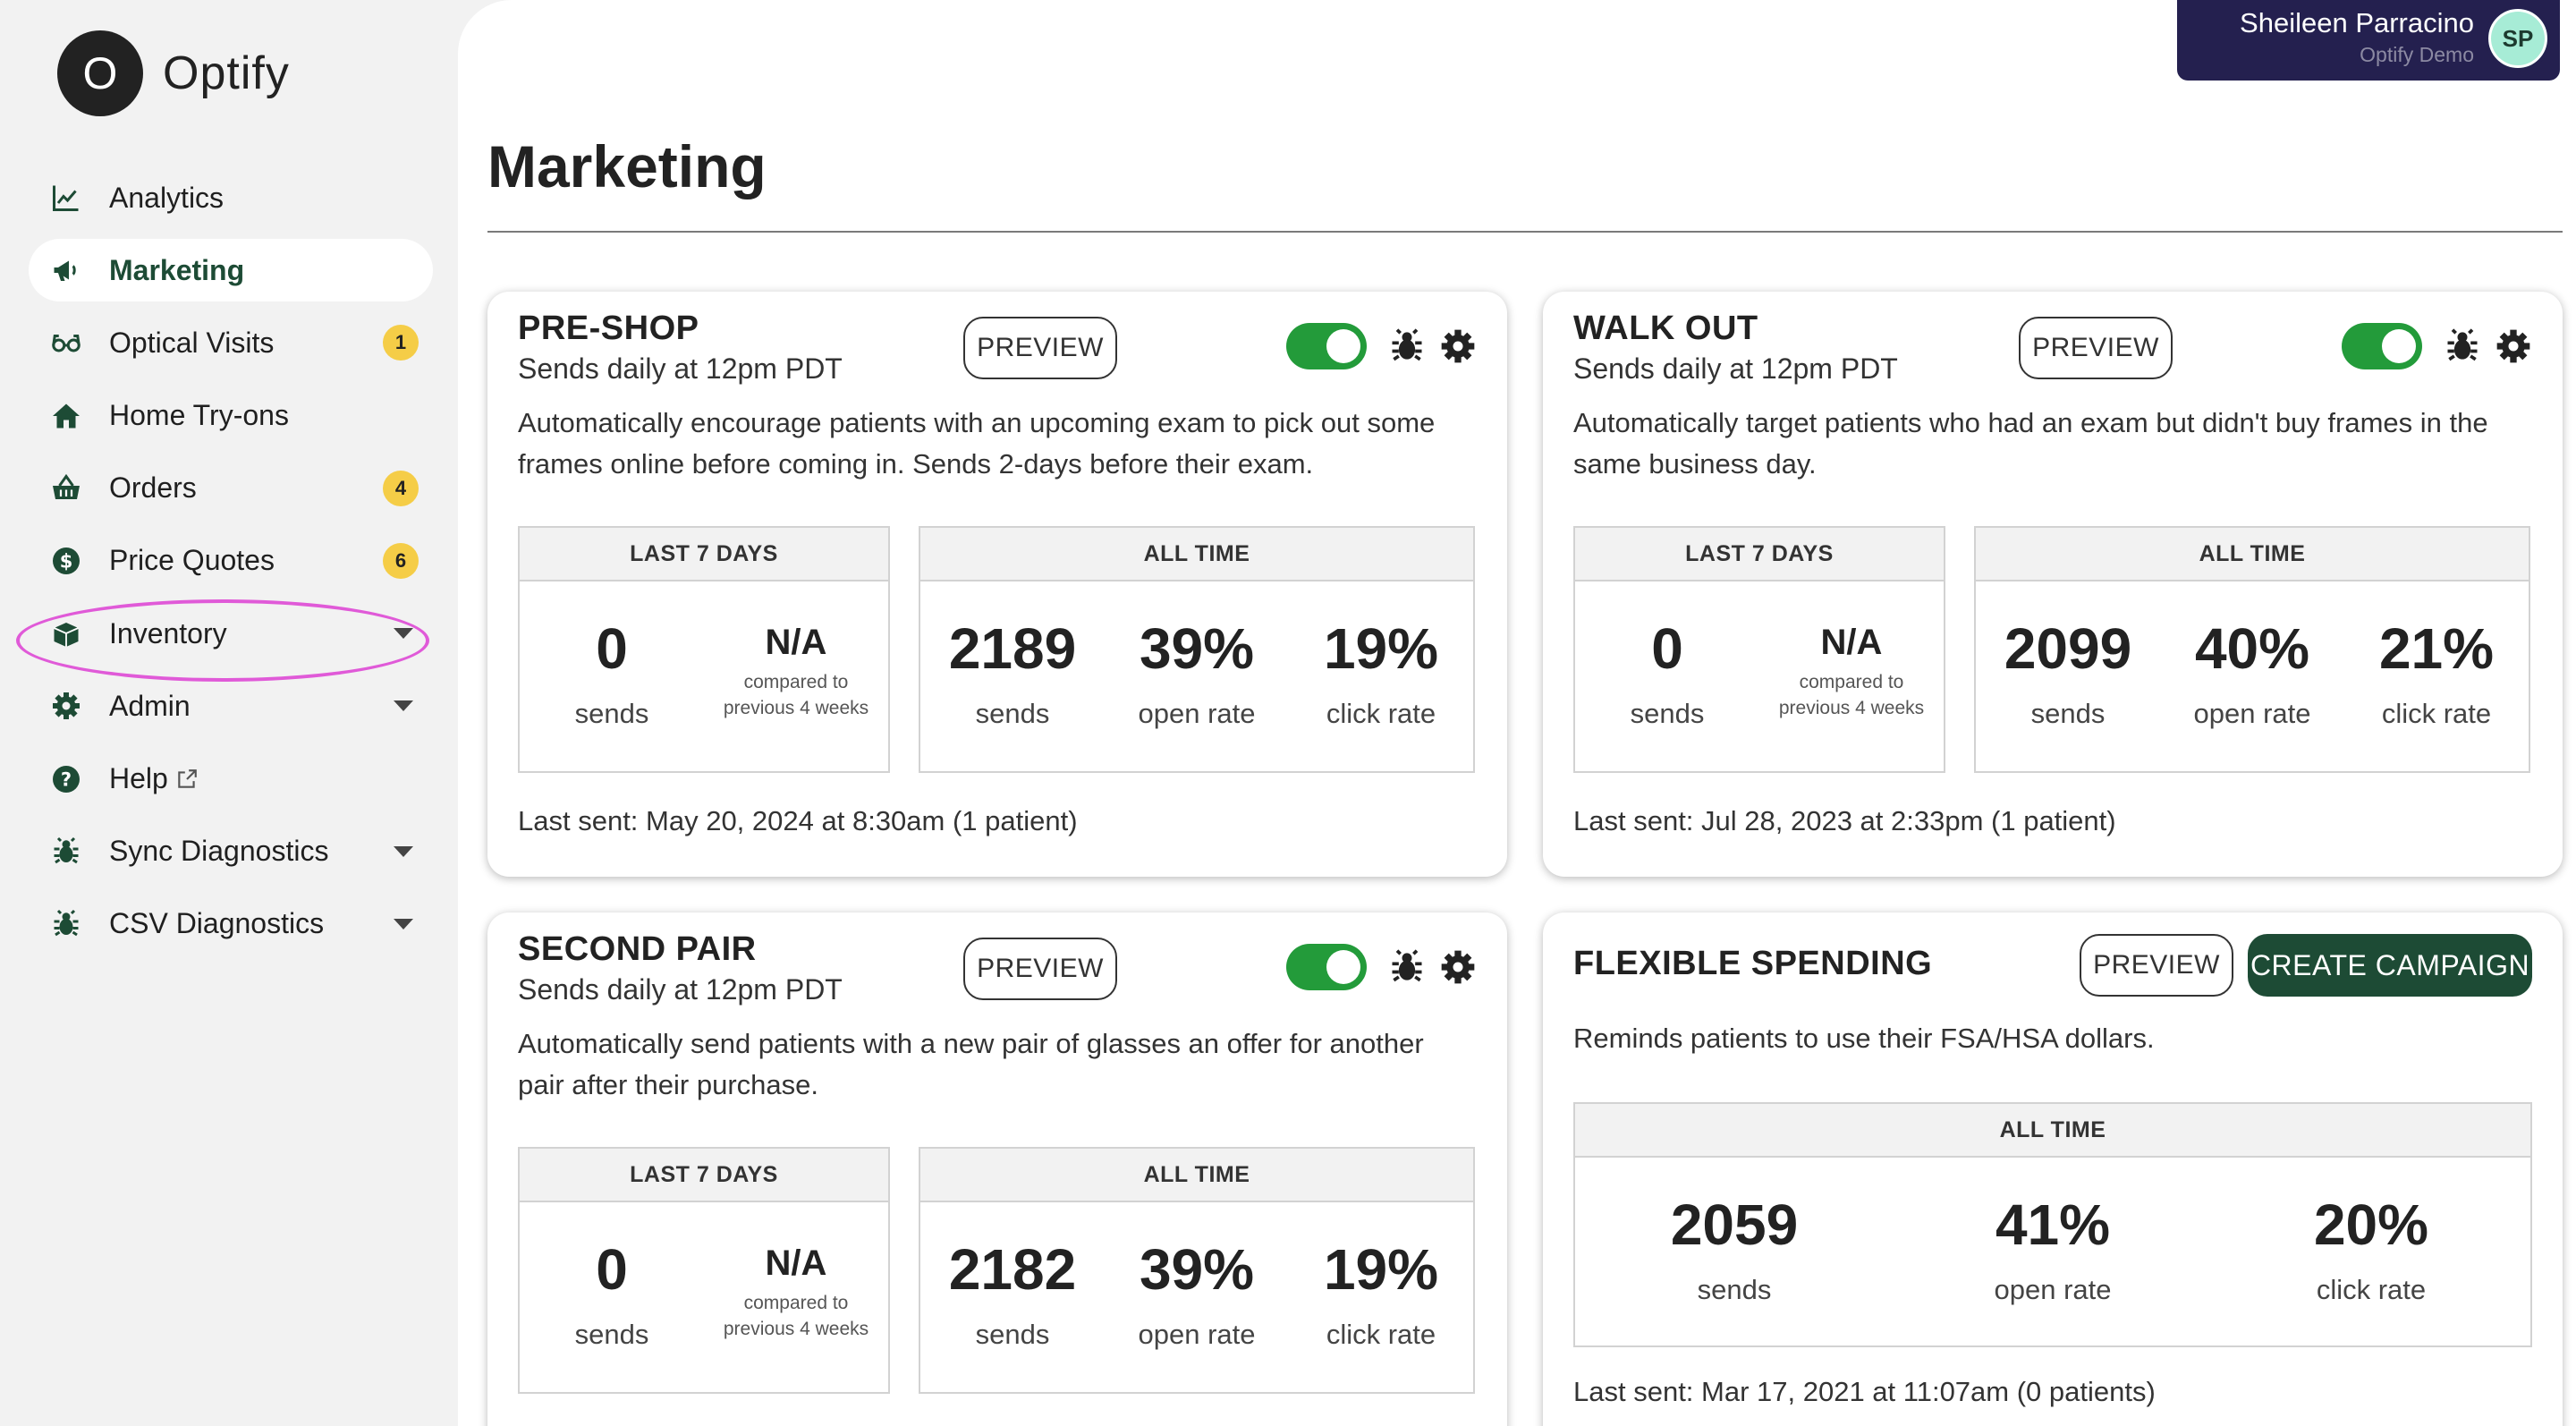 This screenshot has width=2576, height=1426. I want to click on sends-value: 2059, so click(1734, 1225).